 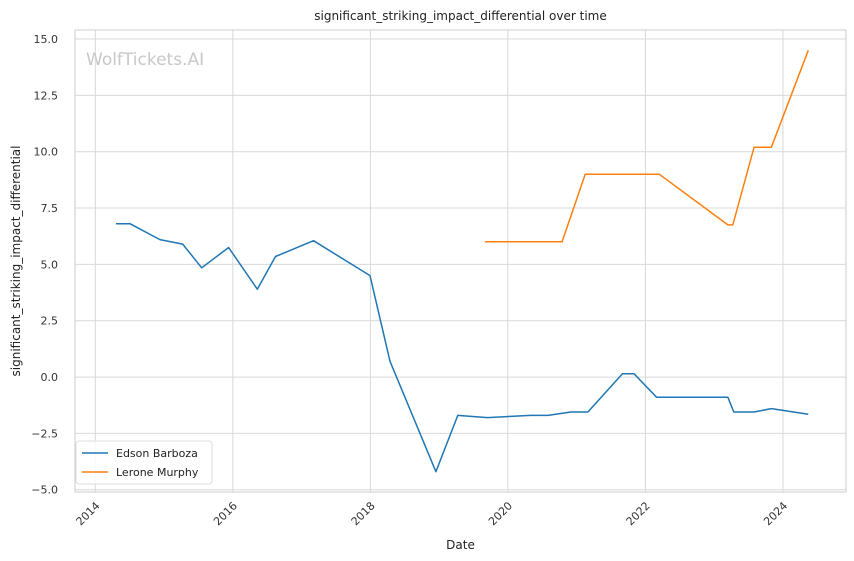 I want to click on y-tick-label: 2.5, so click(x=50, y=321).